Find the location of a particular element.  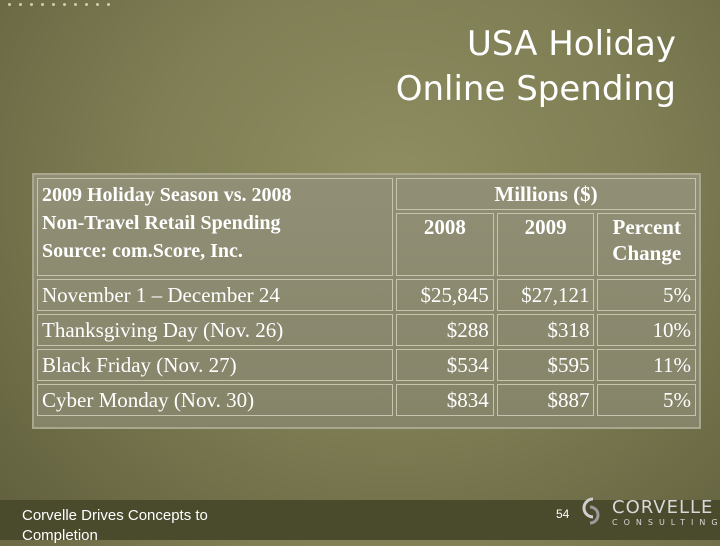

percent-change: 10% is located at coordinates (646, 330).